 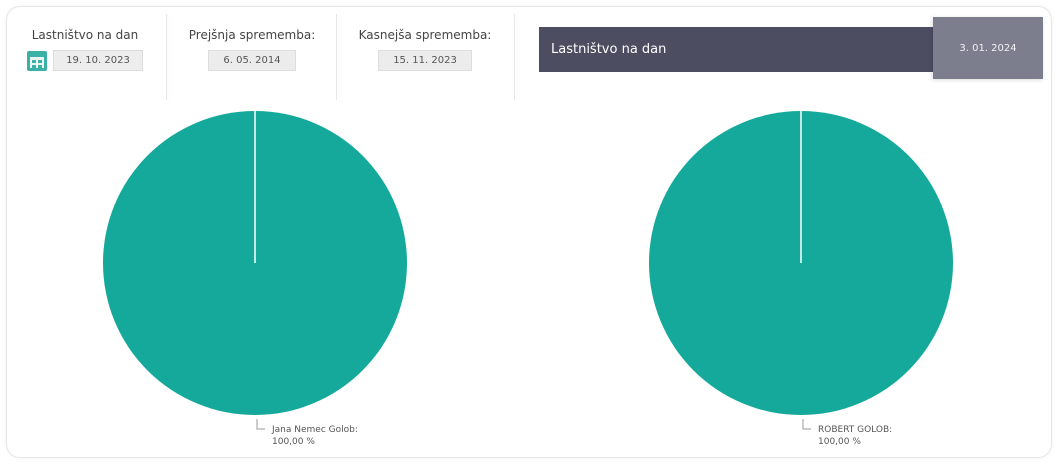 I want to click on right-ownership-label: Lastništvo na dan, so click(x=609, y=49).